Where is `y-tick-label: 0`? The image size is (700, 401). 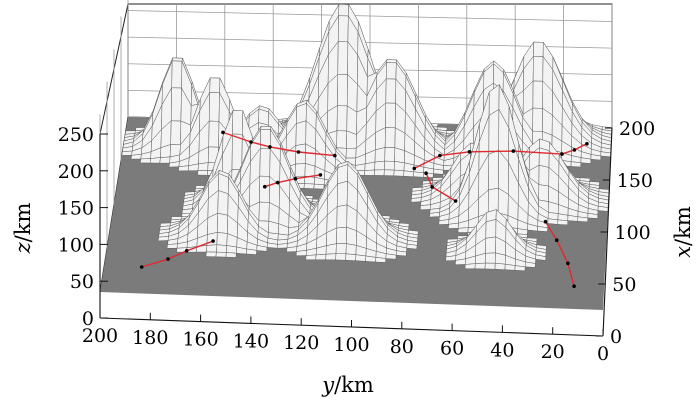
y-tick-label: 0 is located at coordinates (603, 354).